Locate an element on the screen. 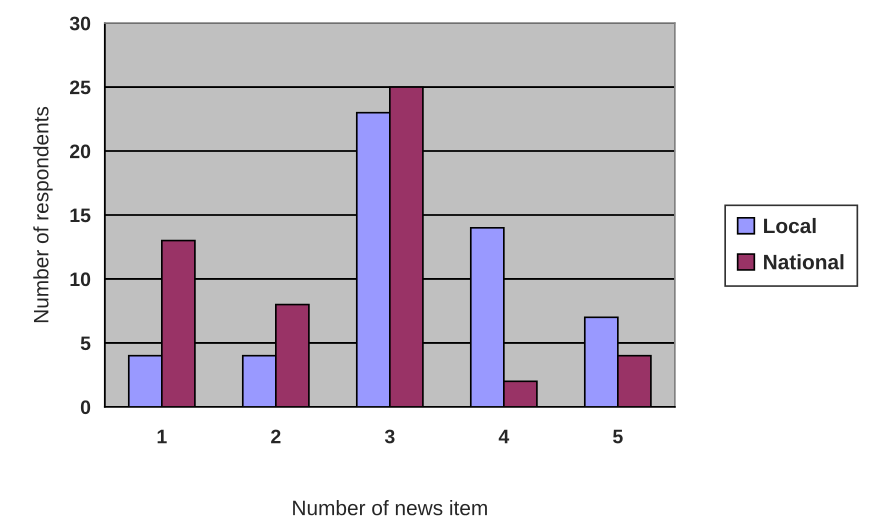 The image size is (881, 525). y-axis-title: Number of respondents is located at coordinates (43, 214).